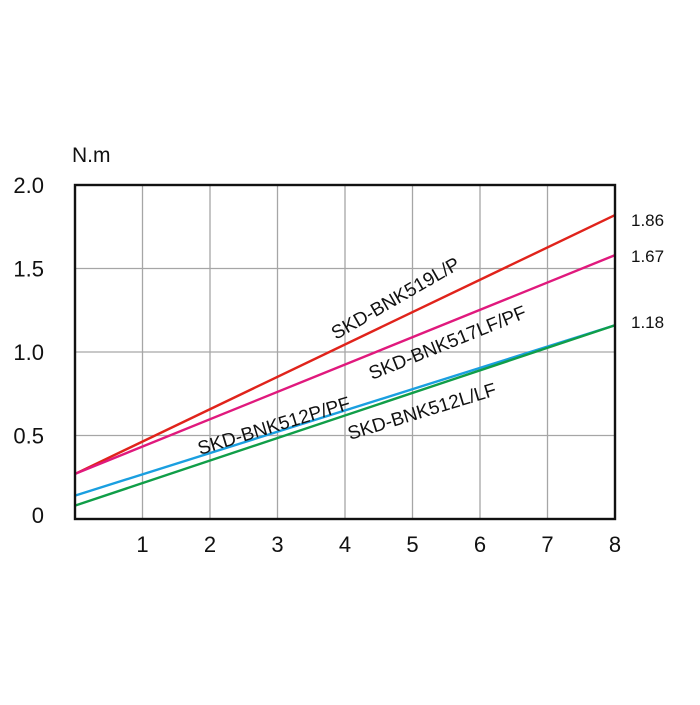  I want to click on x-tick-label: 6, so click(480, 544).